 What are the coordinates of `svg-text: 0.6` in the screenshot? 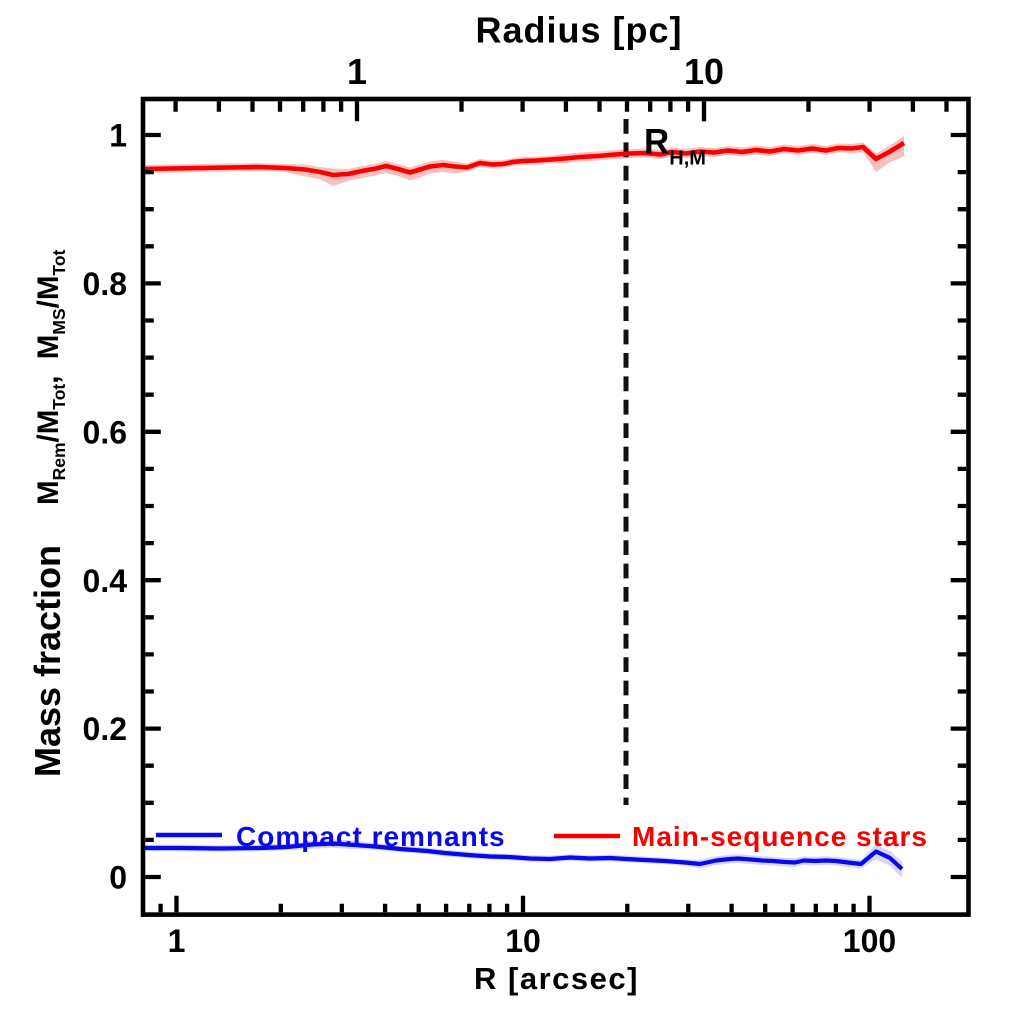 It's located at (105, 432).